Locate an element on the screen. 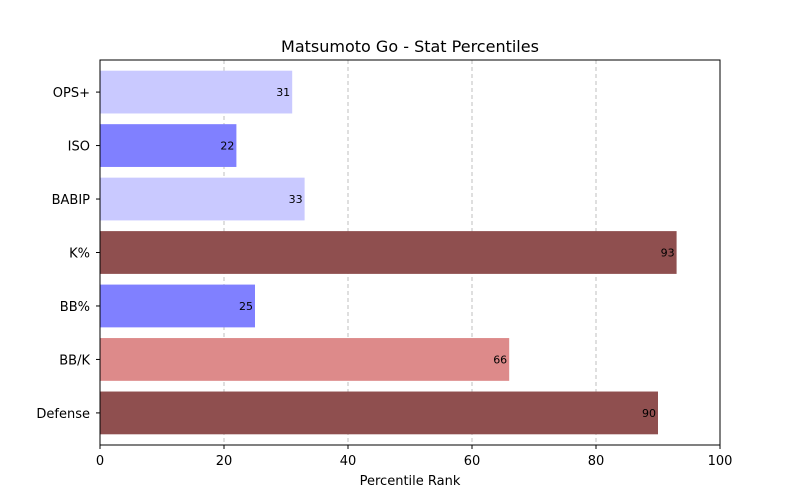  y-tick-label: ISO is located at coordinates (79, 147).